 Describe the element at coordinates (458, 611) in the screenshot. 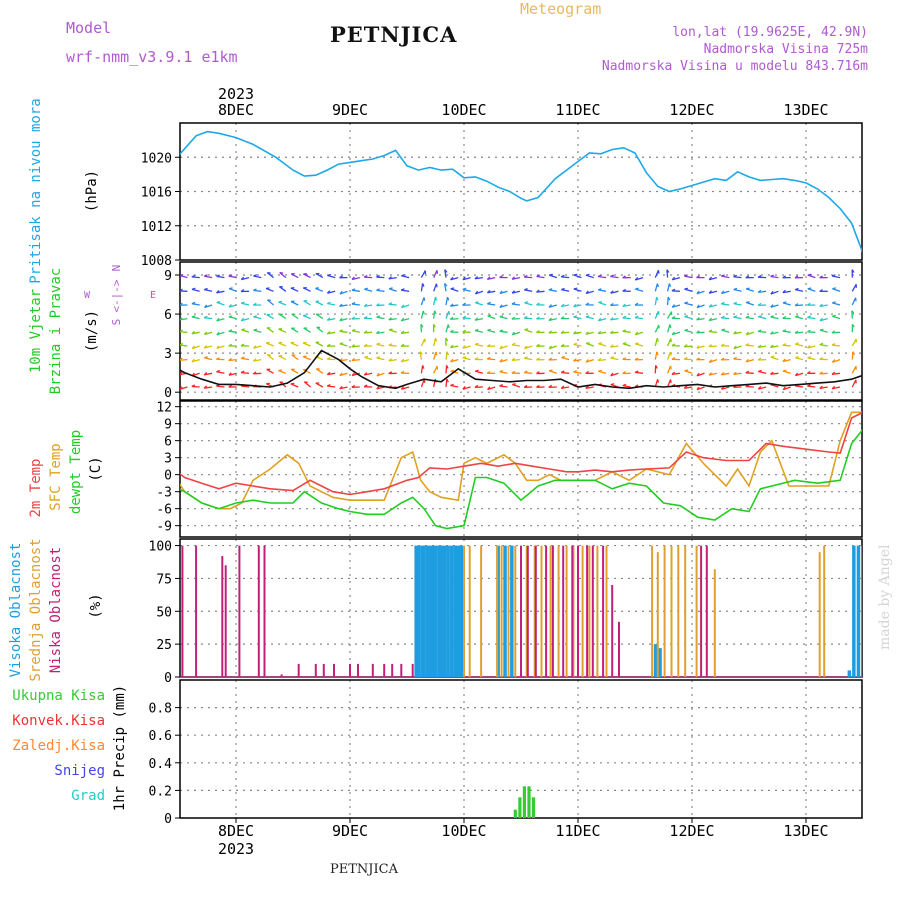

I see `high-cloud-bar` at that location.